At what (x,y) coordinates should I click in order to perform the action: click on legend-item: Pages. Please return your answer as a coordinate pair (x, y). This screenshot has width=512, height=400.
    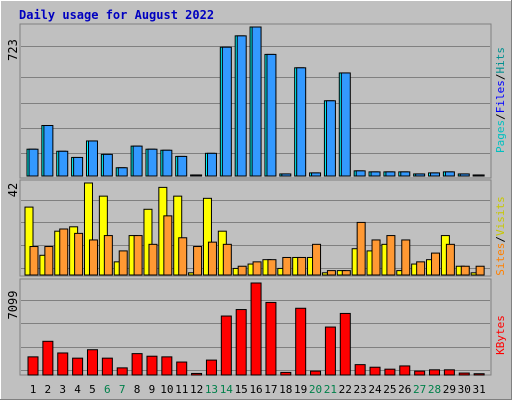
    Looking at the image, I should click on (500, 136).